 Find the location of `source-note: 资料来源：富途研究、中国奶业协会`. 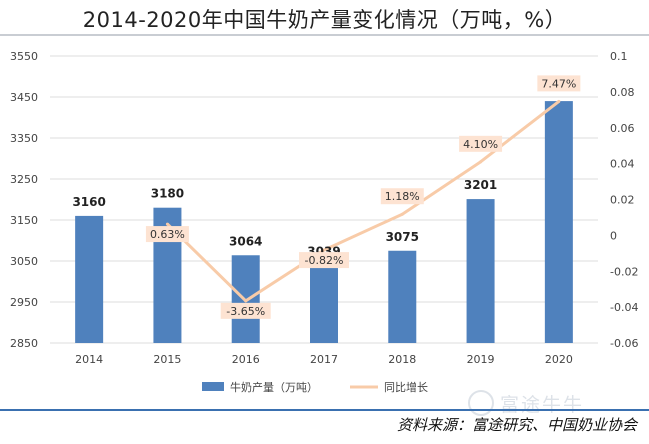

source-note: 资料来源：富途研究、中国奶业协会 is located at coordinates (516, 425).